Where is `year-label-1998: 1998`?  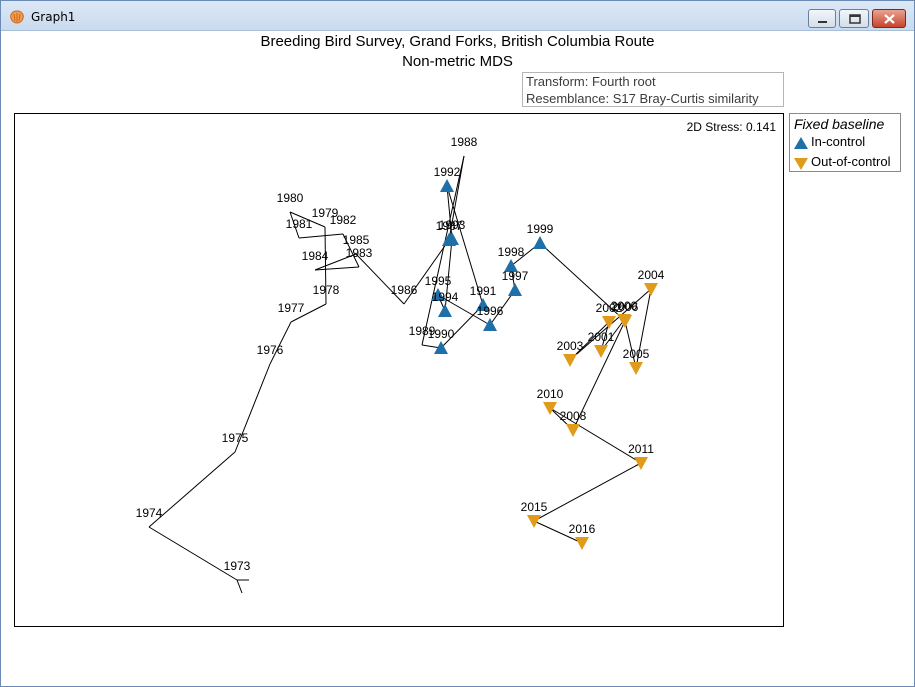 year-label-1998: 1998 is located at coordinates (511, 252).